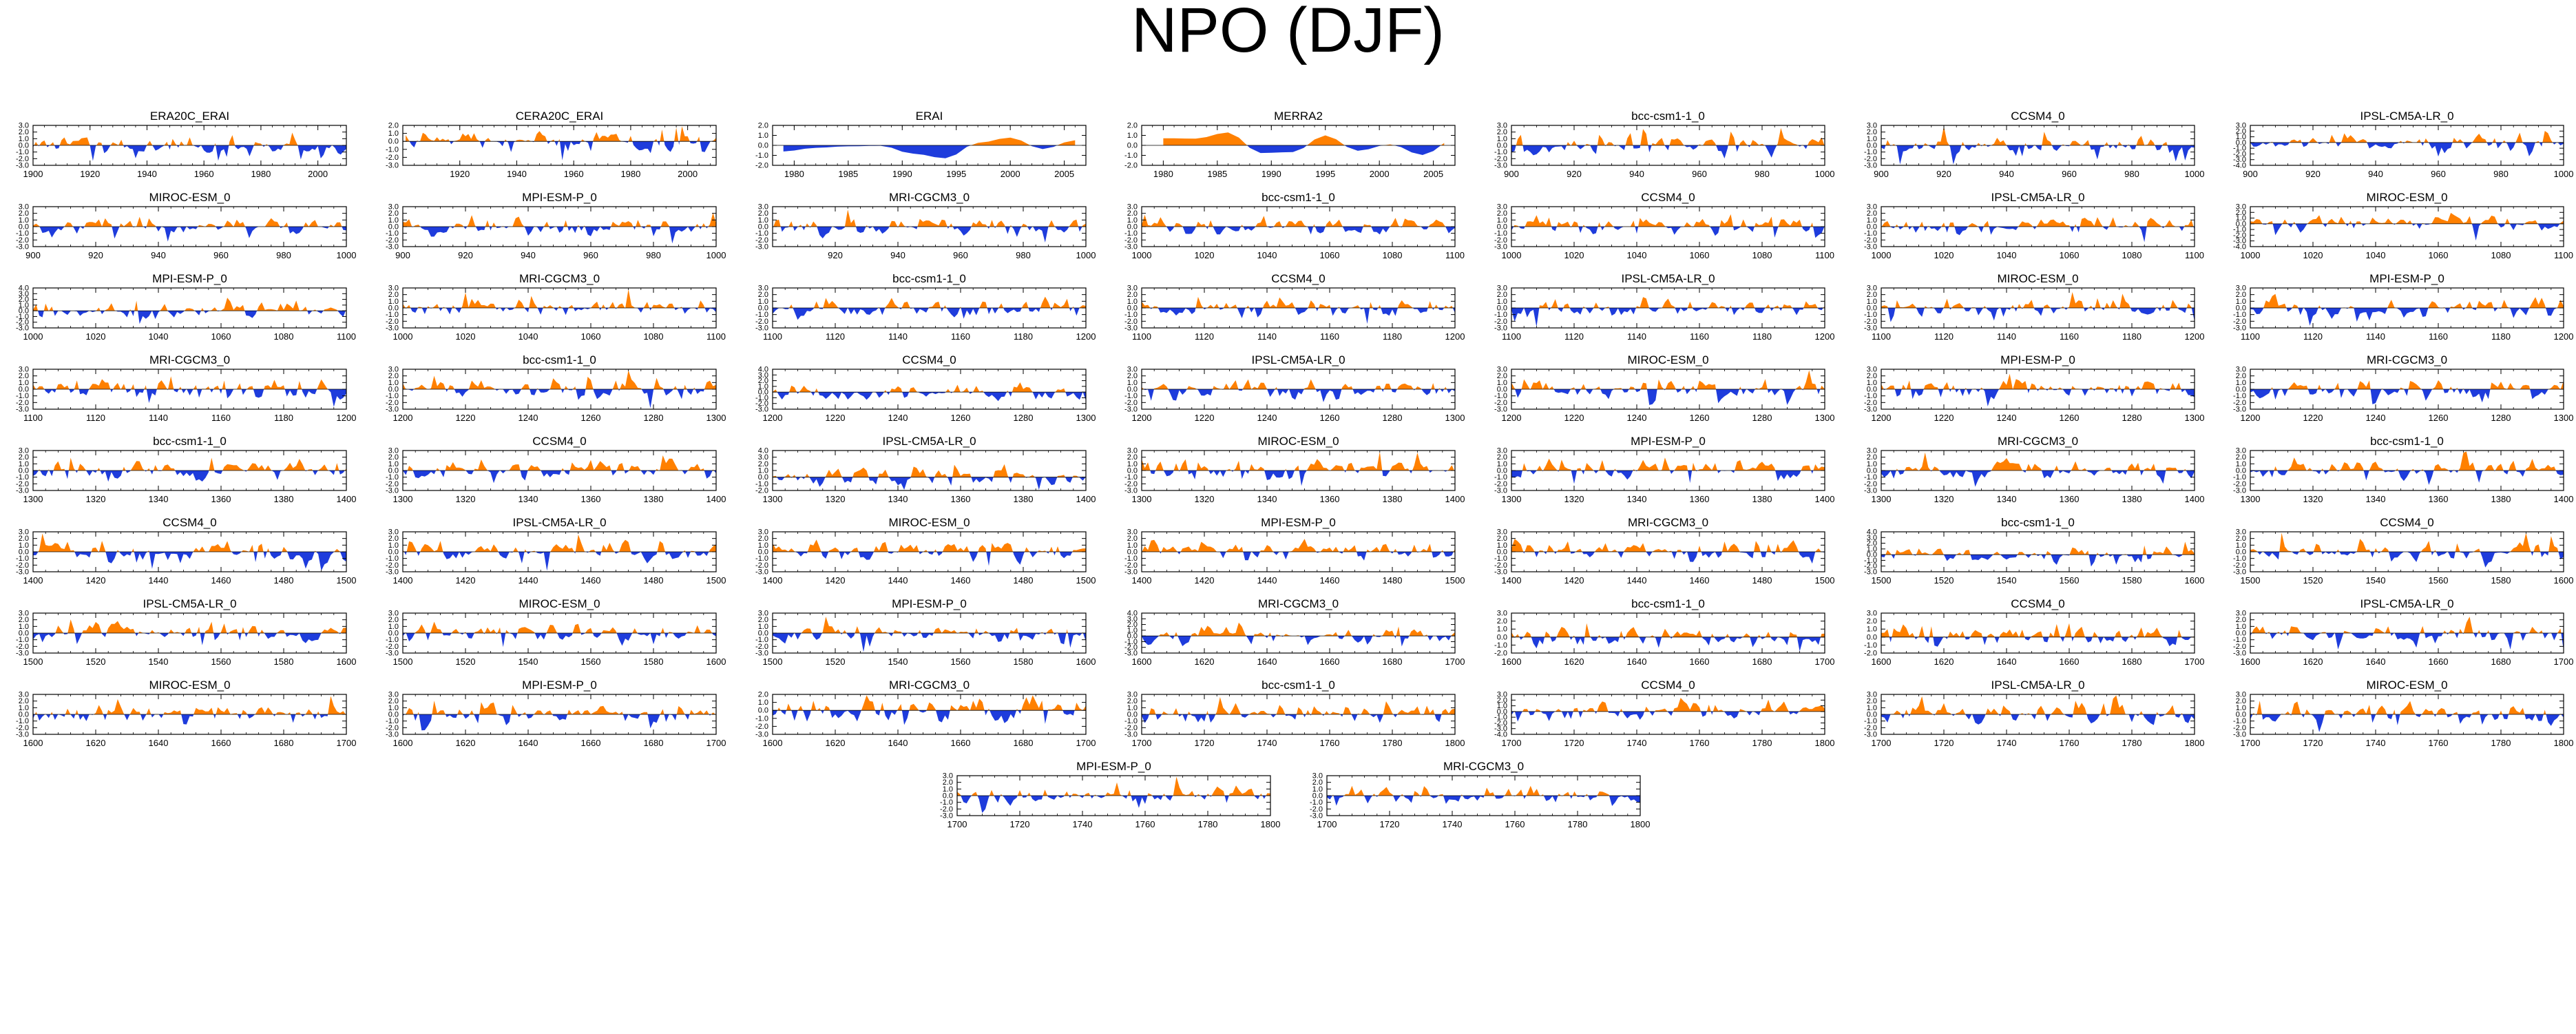 The width and height of the screenshot is (2576, 1034). I want to click on x-tick-label: 1420, so click(96, 580).